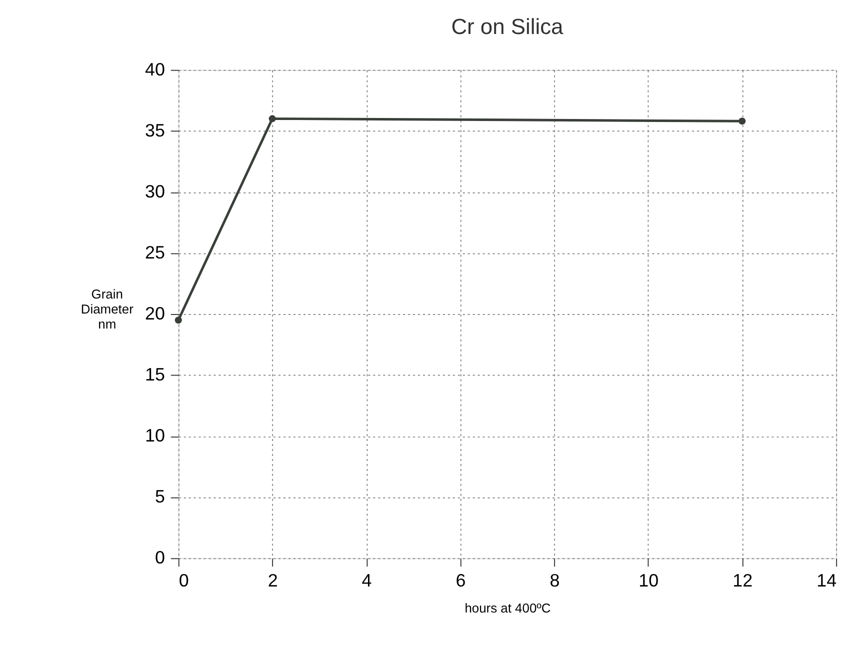  What do you see at coordinates (461, 580) in the screenshot?
I see `x-tick-label: 6` at bounding box center [461, 580].